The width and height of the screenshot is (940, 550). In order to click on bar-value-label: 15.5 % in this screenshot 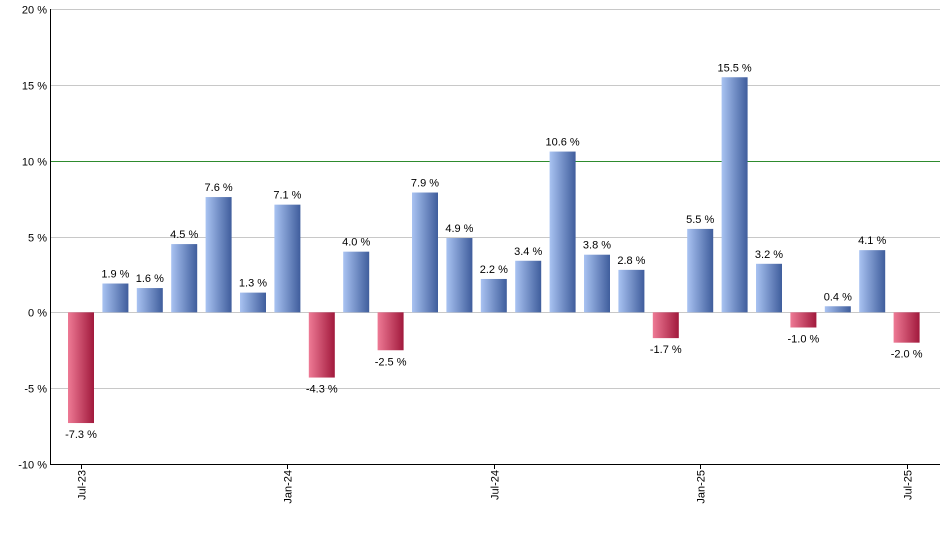, I will do `click(734, 68)`.